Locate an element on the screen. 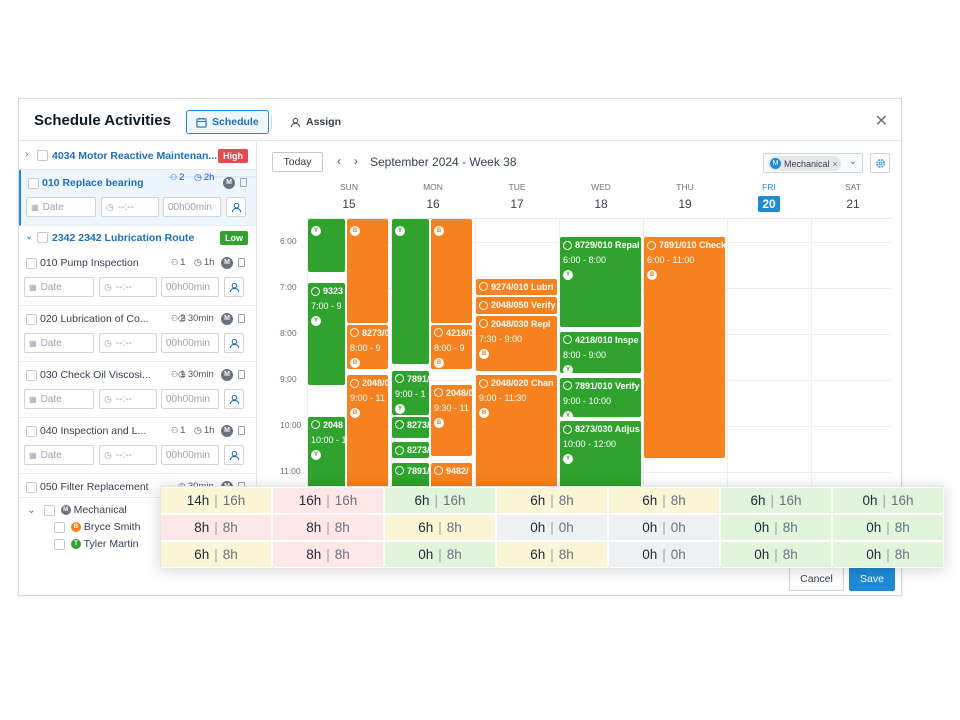 The height and width of the screenshot is (720, 960). calendar-event: 4218/010 Inspe 8:00 - 9:00 Y is located at coordinates (600, 352).